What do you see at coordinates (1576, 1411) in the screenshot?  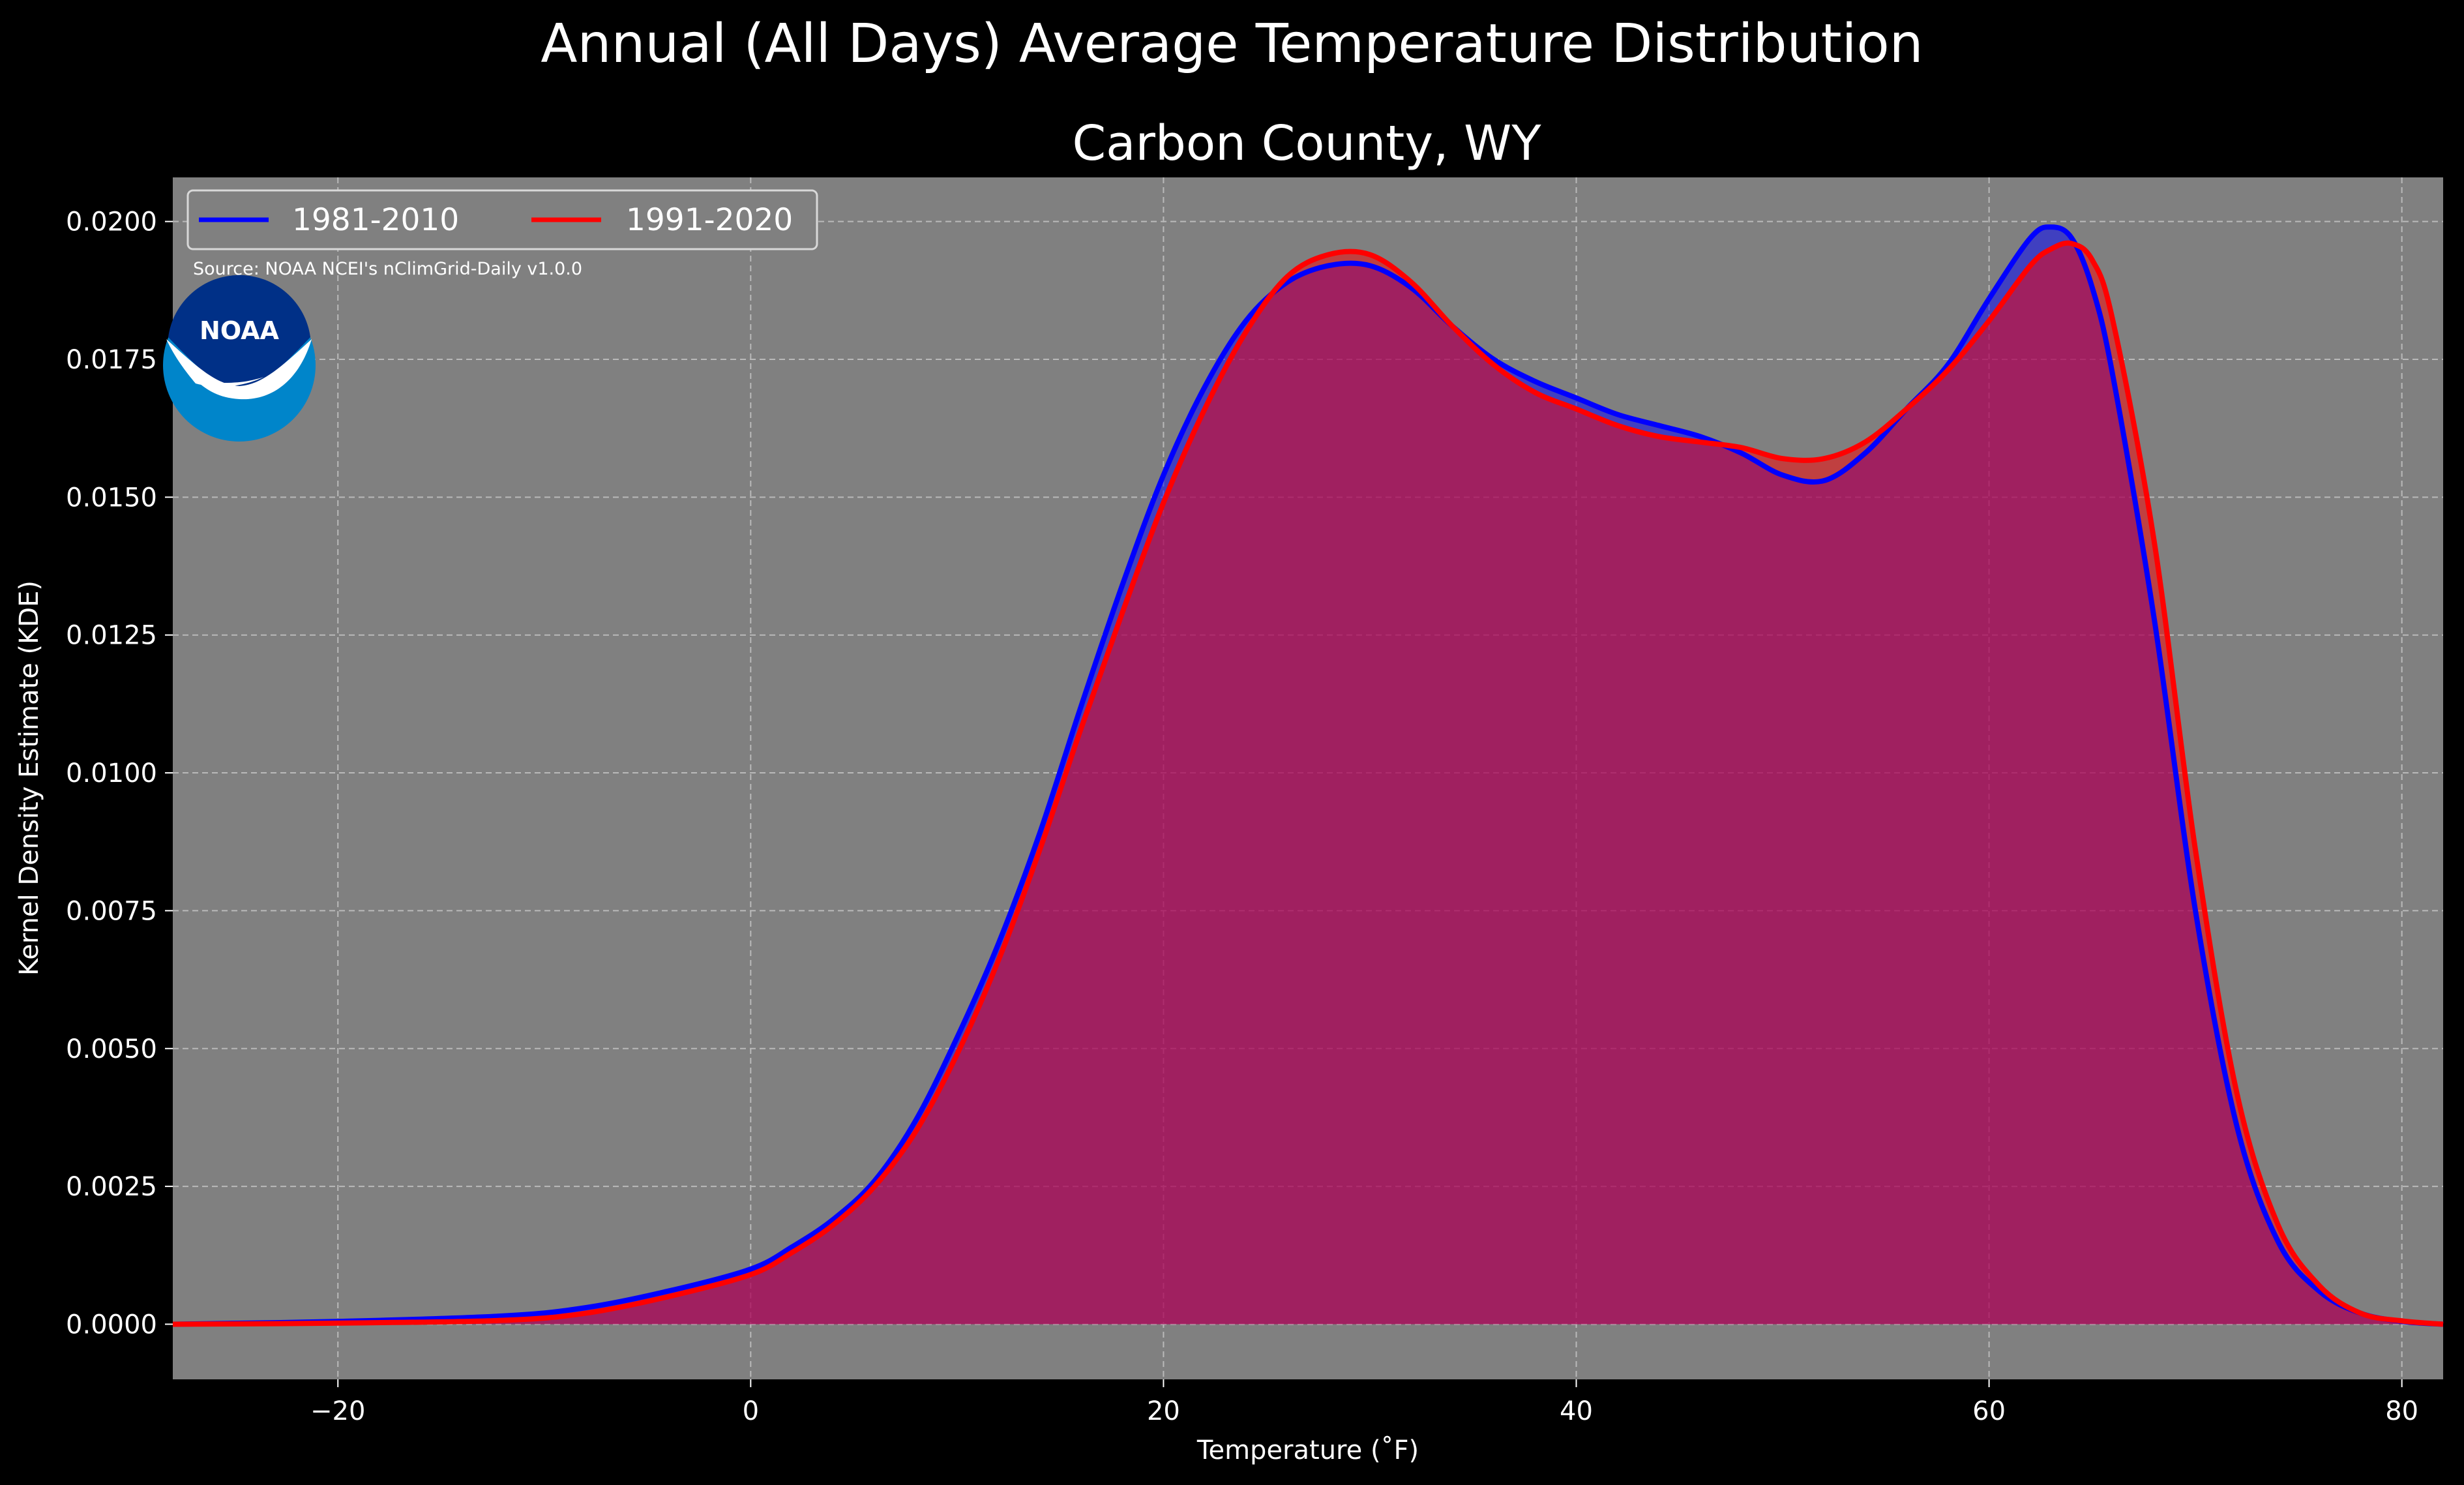 I see `x-tick-label: 40` at bounding box center [1576, 1411].